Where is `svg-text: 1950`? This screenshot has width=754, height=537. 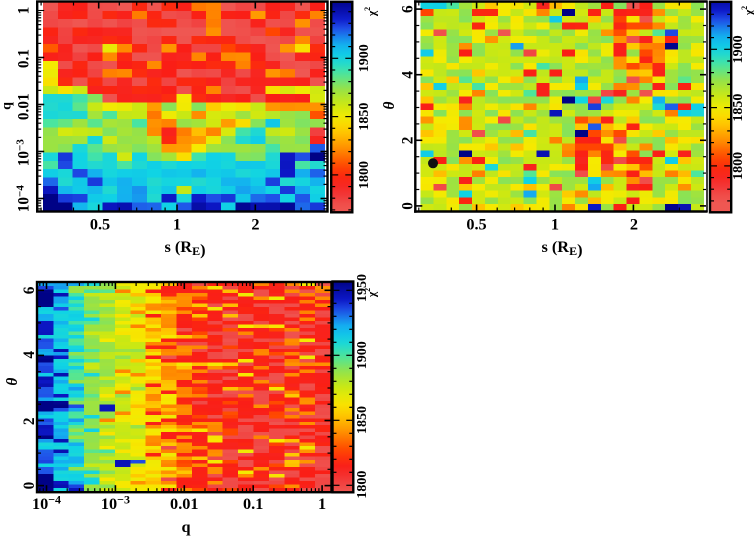
svg-text: 1950 is located at coordinates (362, 288).